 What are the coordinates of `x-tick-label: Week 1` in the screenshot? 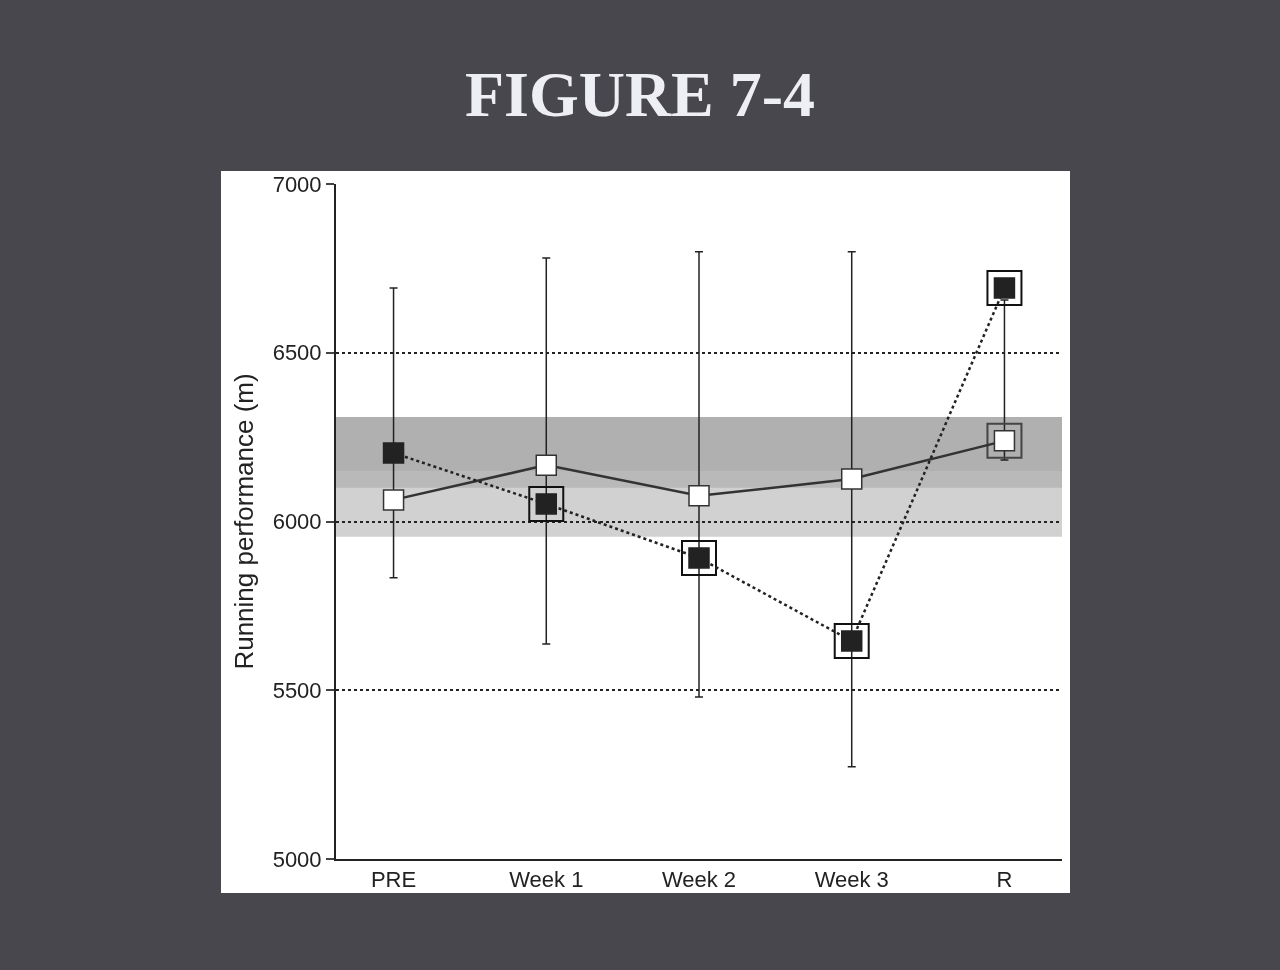 It's located at (546, 880).